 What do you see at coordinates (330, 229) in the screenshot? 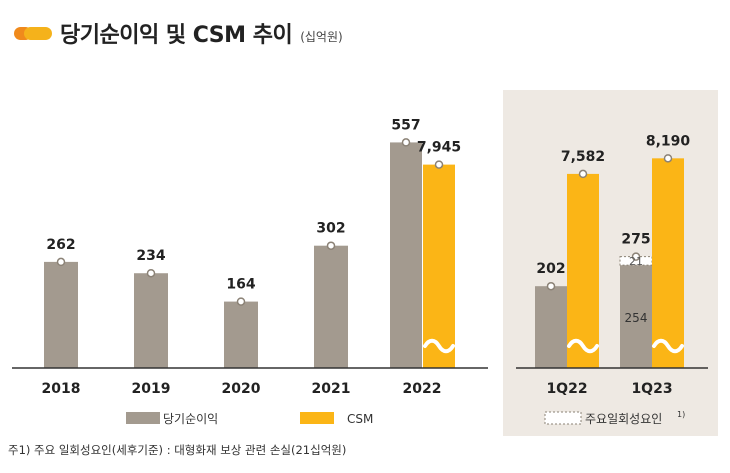
I see `label-net-income-2021: 302` at bounding box center [330, 229].